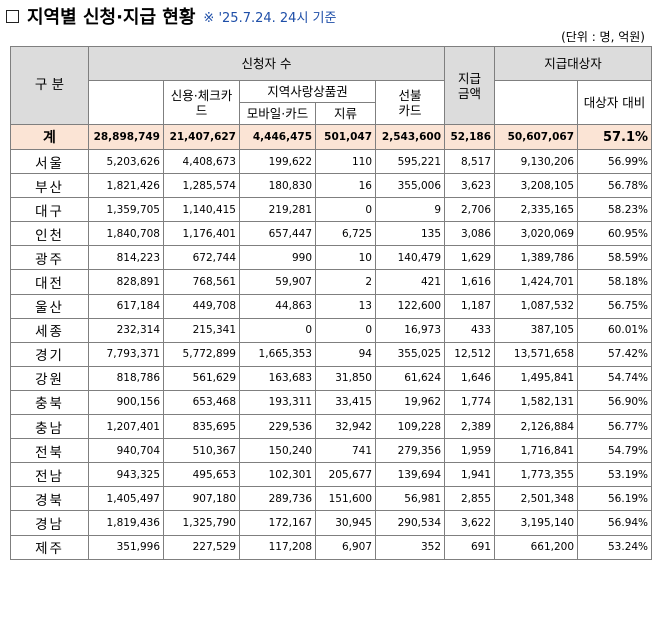 The image size is (655, 639). I want to click on cell-paper: 32,942, so click(345, 427).